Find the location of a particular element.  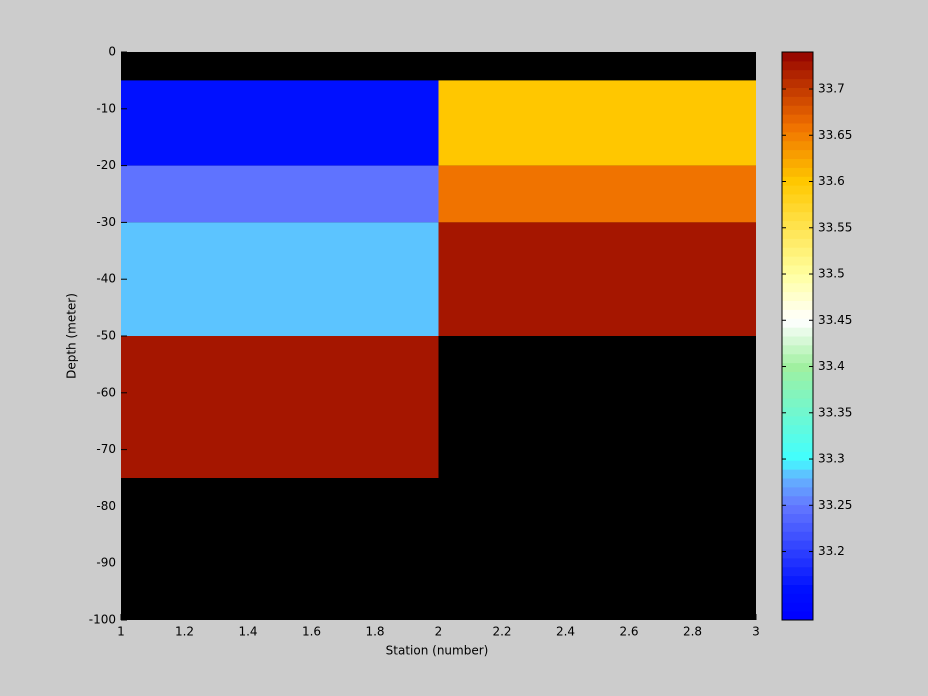

y-tick-label: -50 is located at coordinates (106, 336).